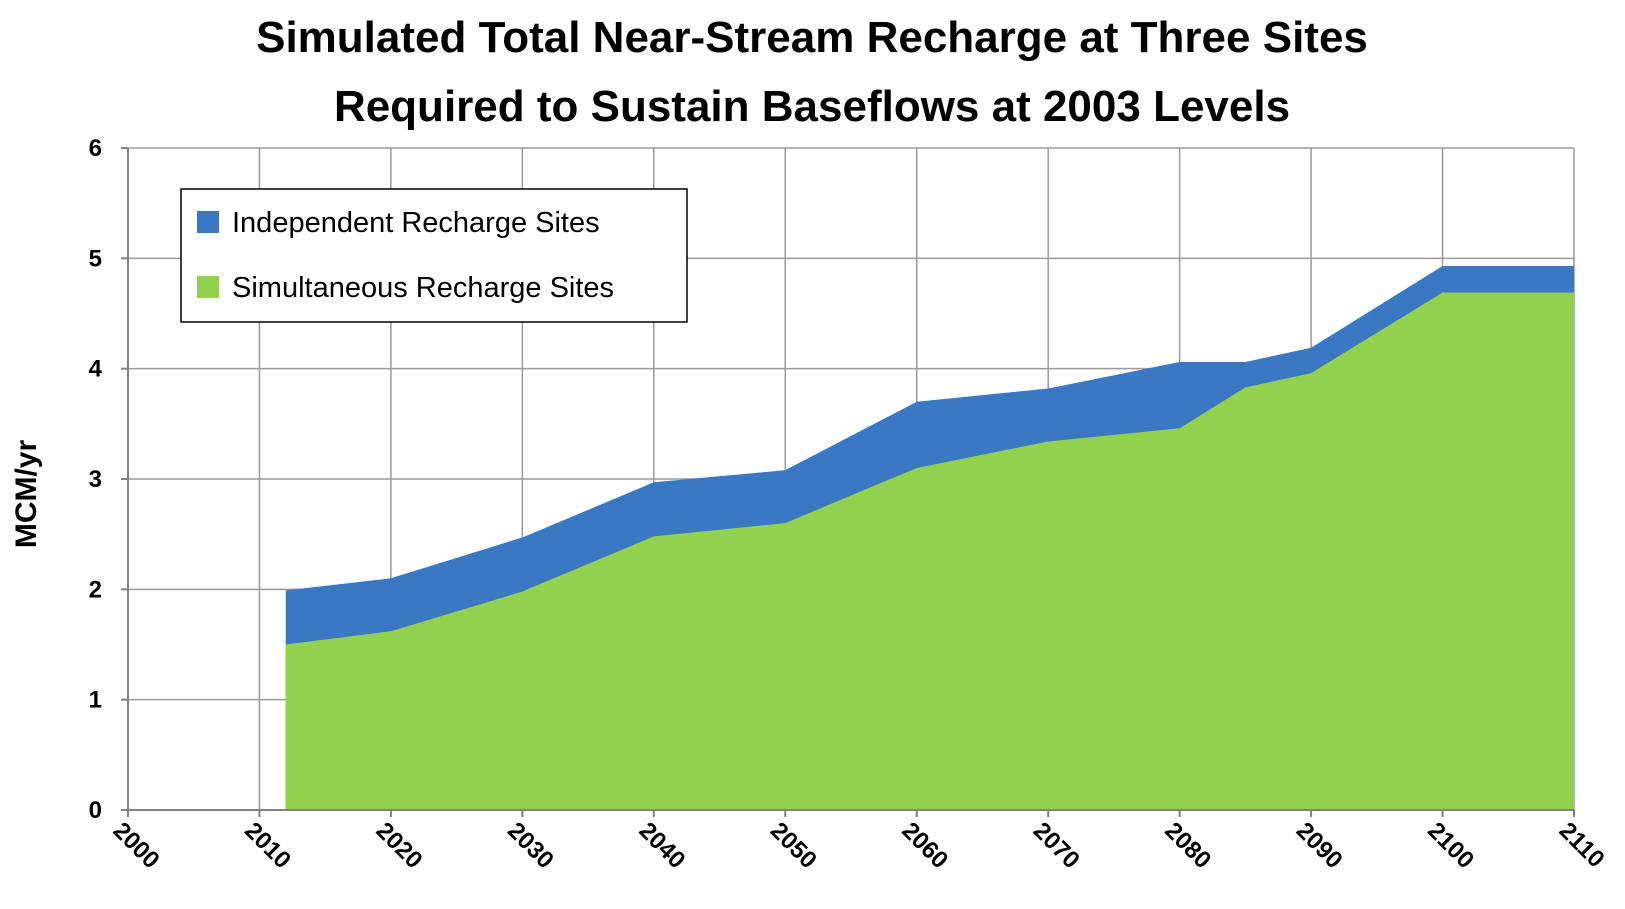  What do you see at coordinates (208, 287) in the screenshot?
I see `legend-swatch-simultaneous` at bounding box center [208, 287].